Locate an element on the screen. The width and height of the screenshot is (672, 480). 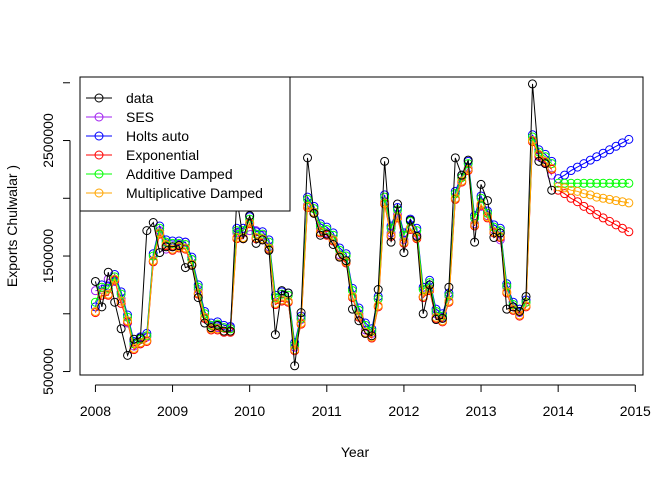
y-tick-label: 1500000 is located at coordinates (48, 256).